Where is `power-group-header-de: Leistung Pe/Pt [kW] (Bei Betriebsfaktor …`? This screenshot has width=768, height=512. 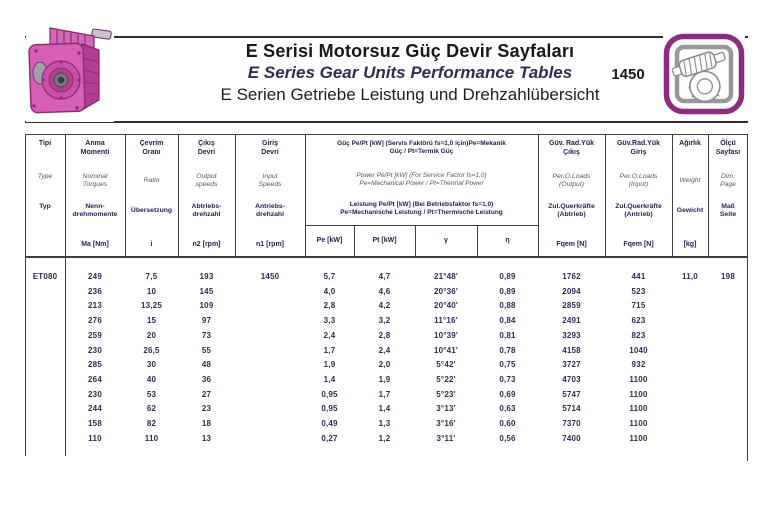 power-group-header-de: Leistung Pe/Pt [kW] (Bei Betriebsfaktor … is located at coordinates (421, 208).